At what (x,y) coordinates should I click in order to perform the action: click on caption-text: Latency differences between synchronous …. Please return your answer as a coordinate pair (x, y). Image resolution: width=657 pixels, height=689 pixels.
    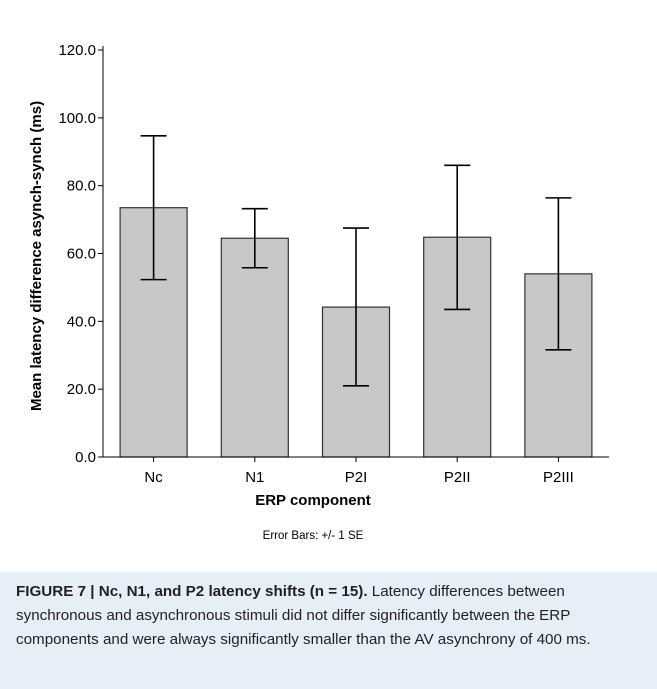
    Looking at the image, I should click on (303, 615).